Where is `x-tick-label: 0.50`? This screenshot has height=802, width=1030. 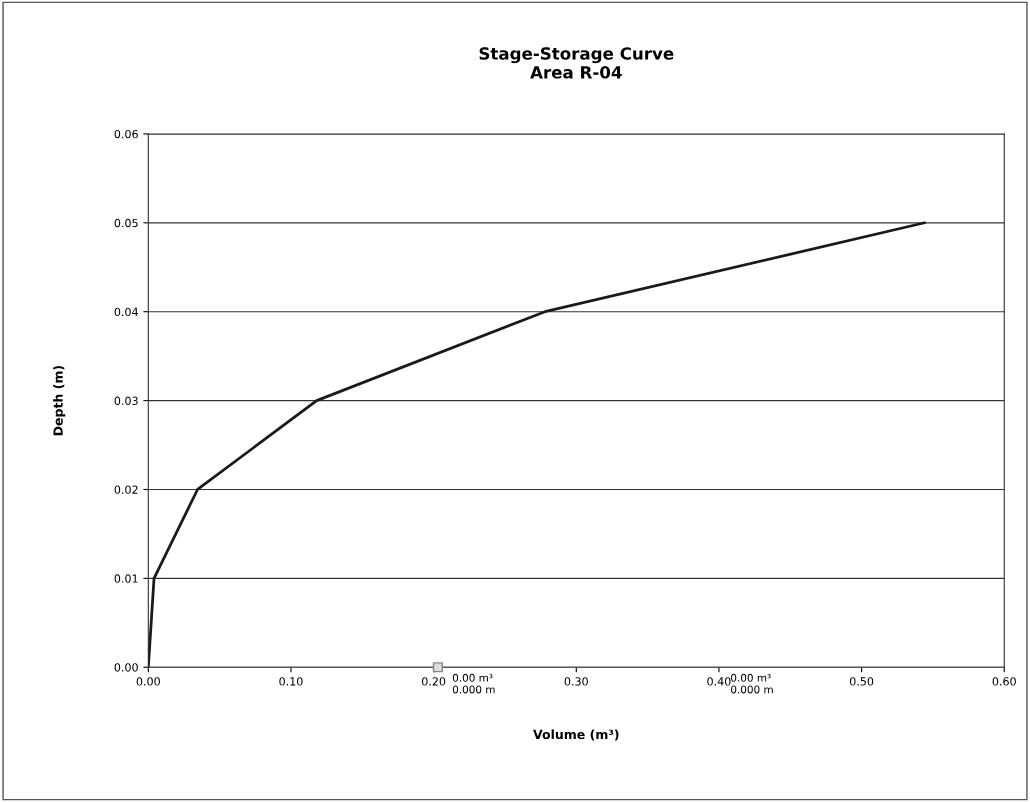
x-tick-label: 0.50 is located at coordinates (861, 681).